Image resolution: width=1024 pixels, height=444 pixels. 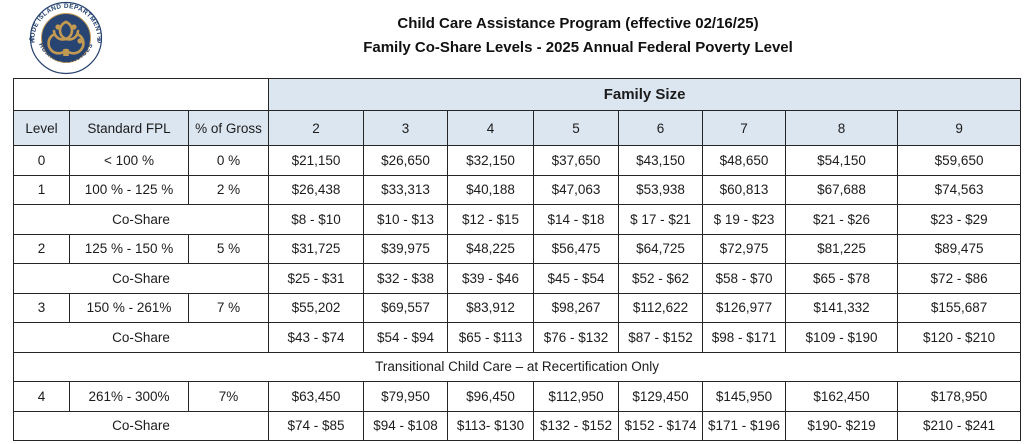 I want to click on income-cell: $67,688, so click(x=842, y=189).